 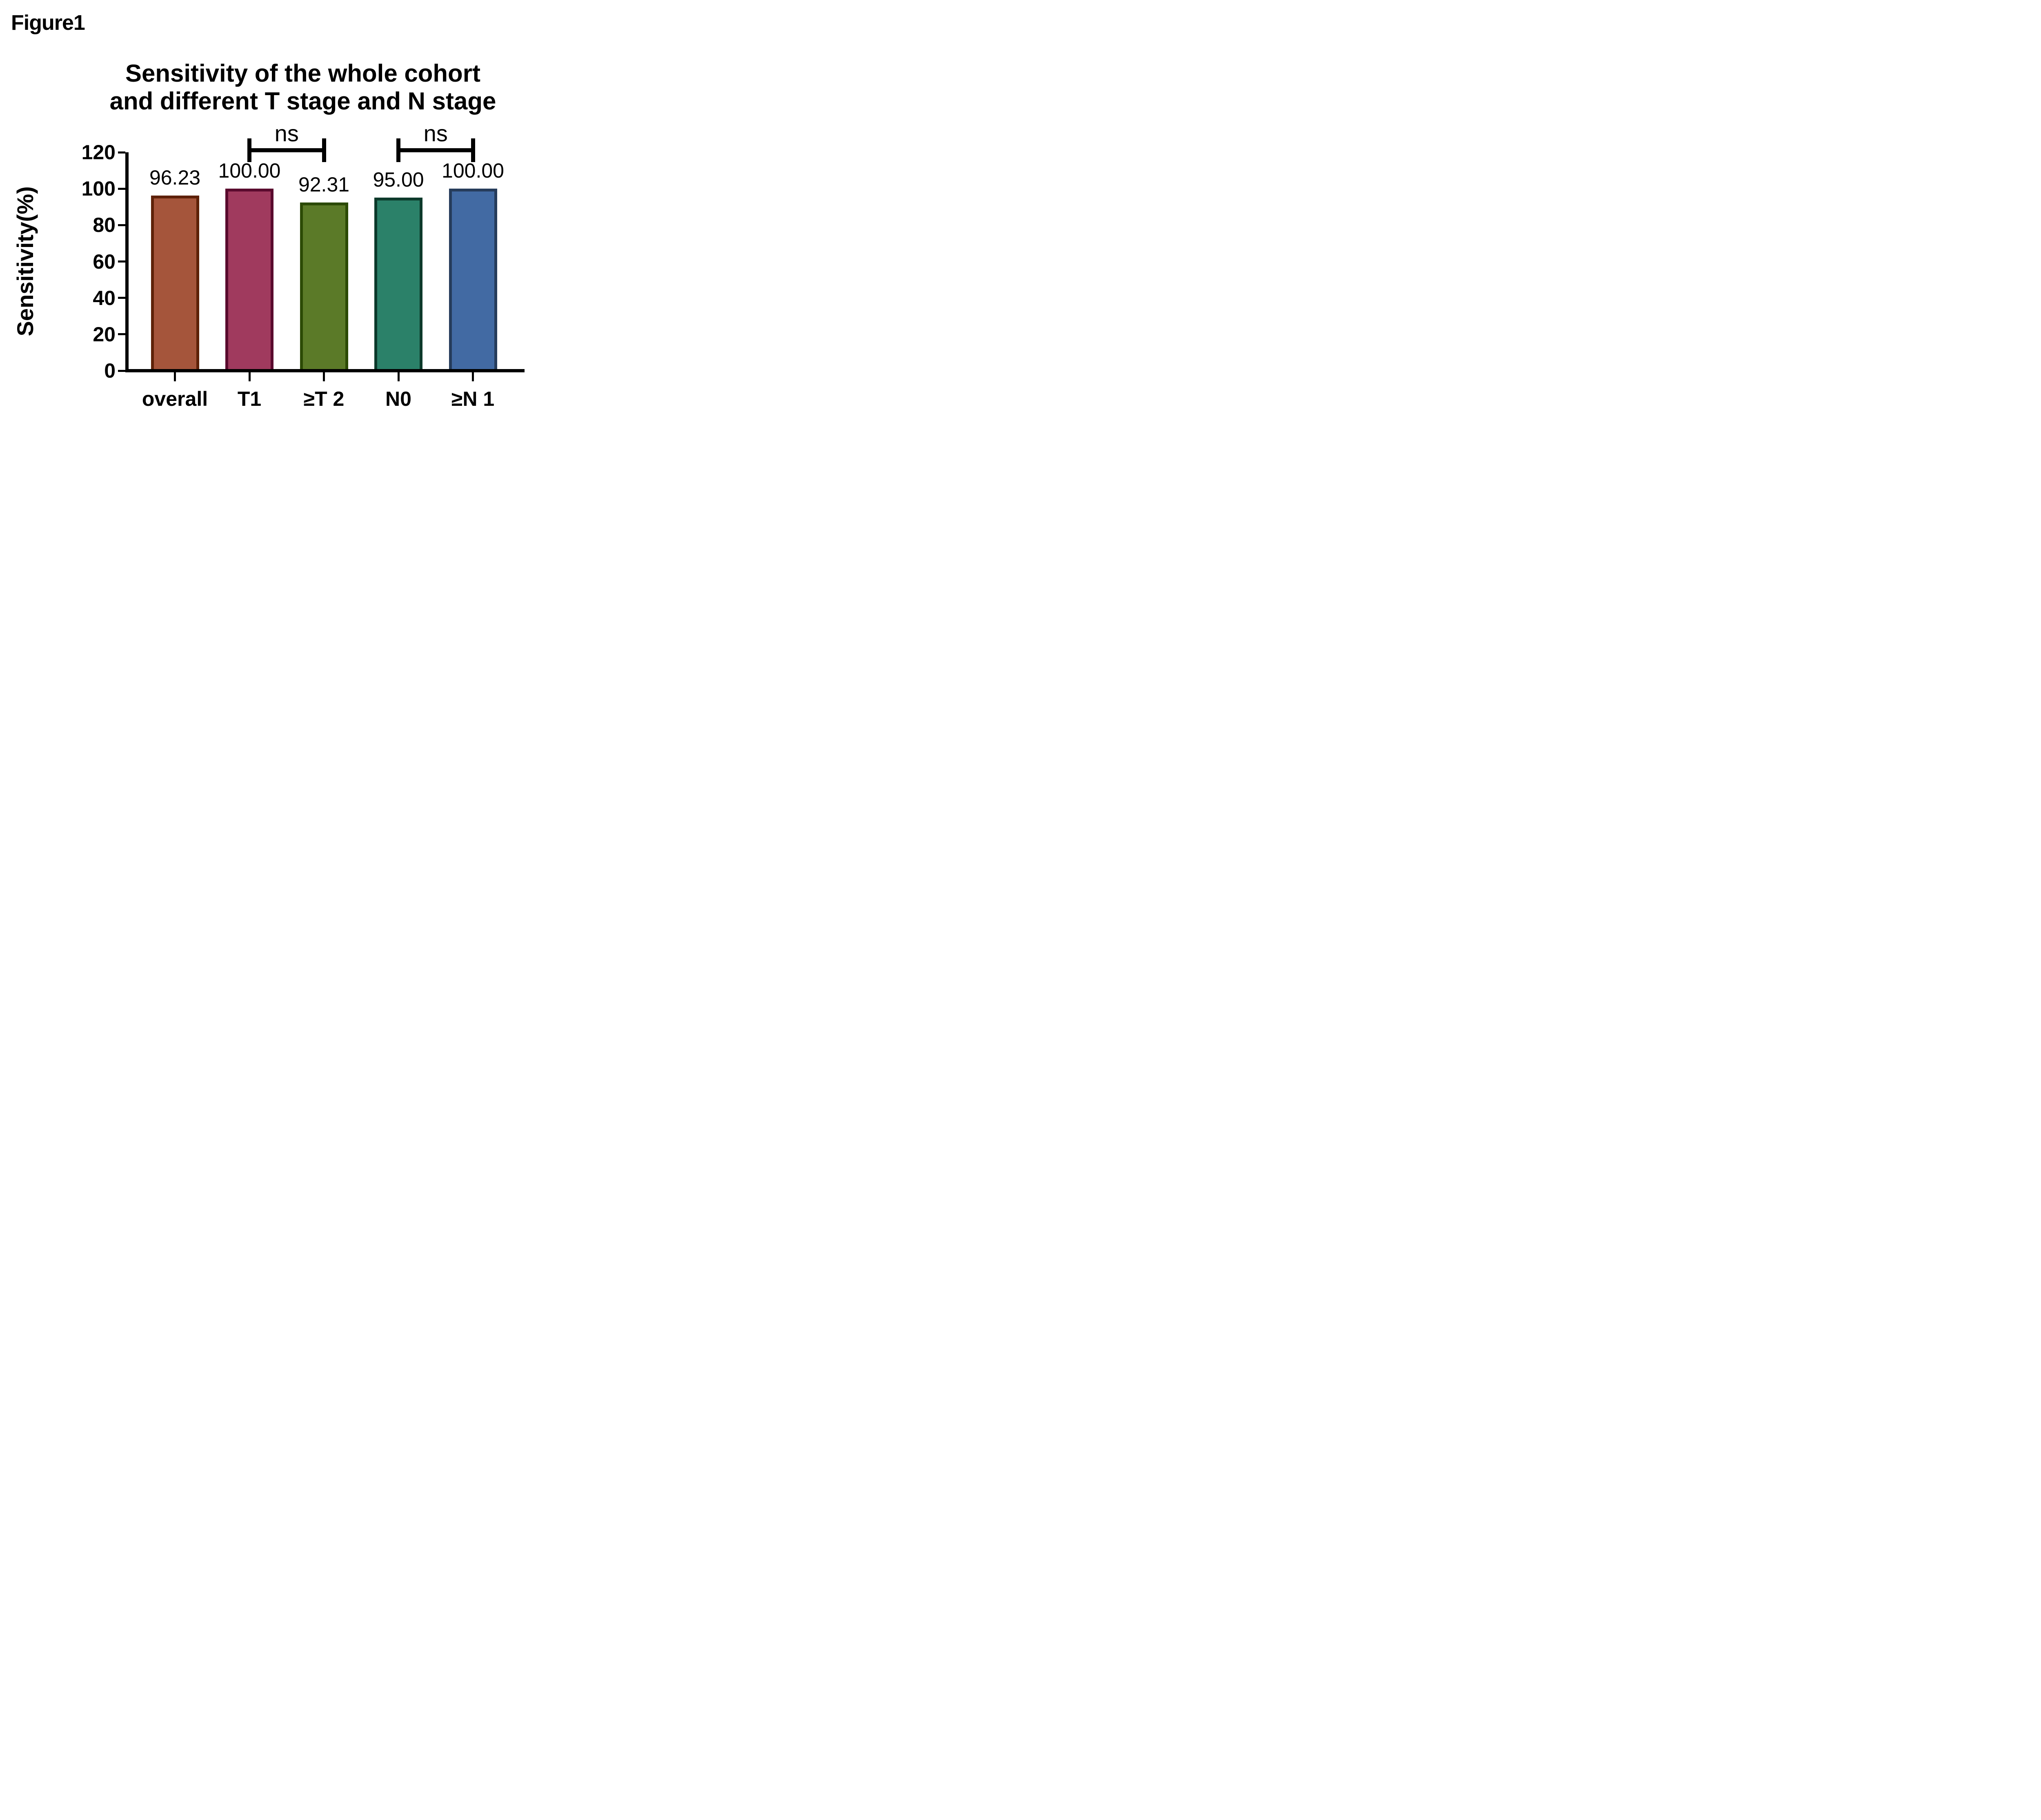 What do you see at coordinates (127, 262) in the screenshot?
I see `y-axis-line` at bounding box center [127, 262].